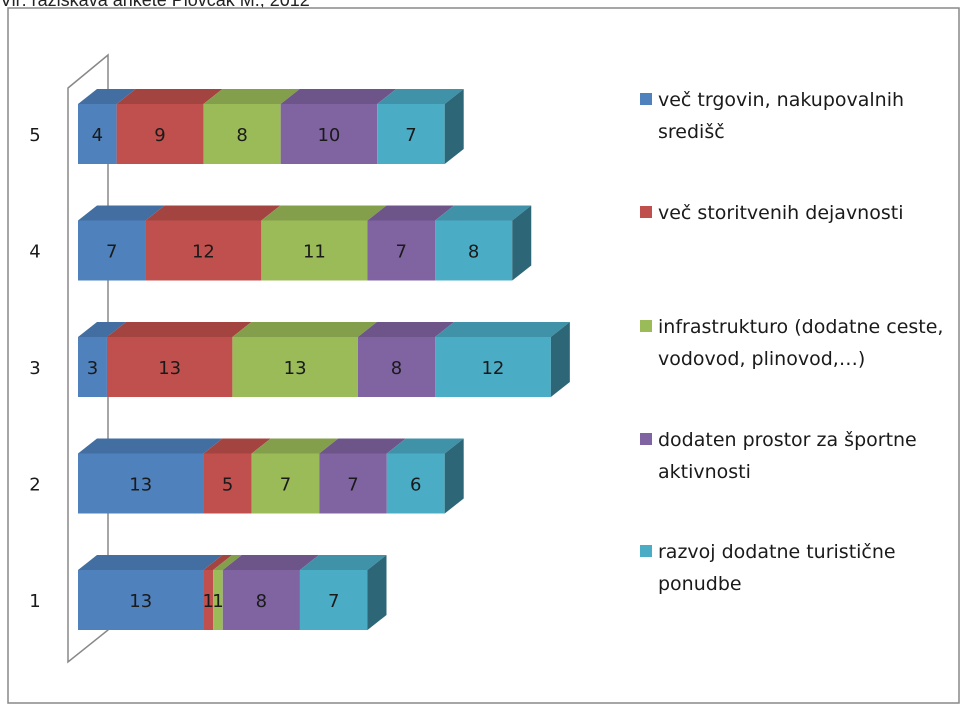  I want to click on value-label: 10, so click(328, 135).